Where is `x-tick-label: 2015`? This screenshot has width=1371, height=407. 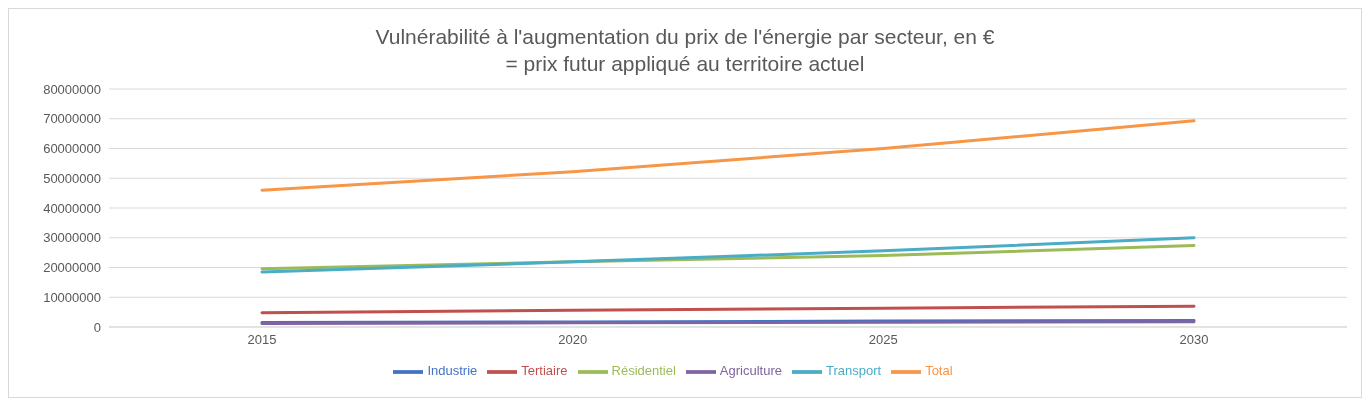
x-tick-label: 2015 is located at coordinates (262, 340).